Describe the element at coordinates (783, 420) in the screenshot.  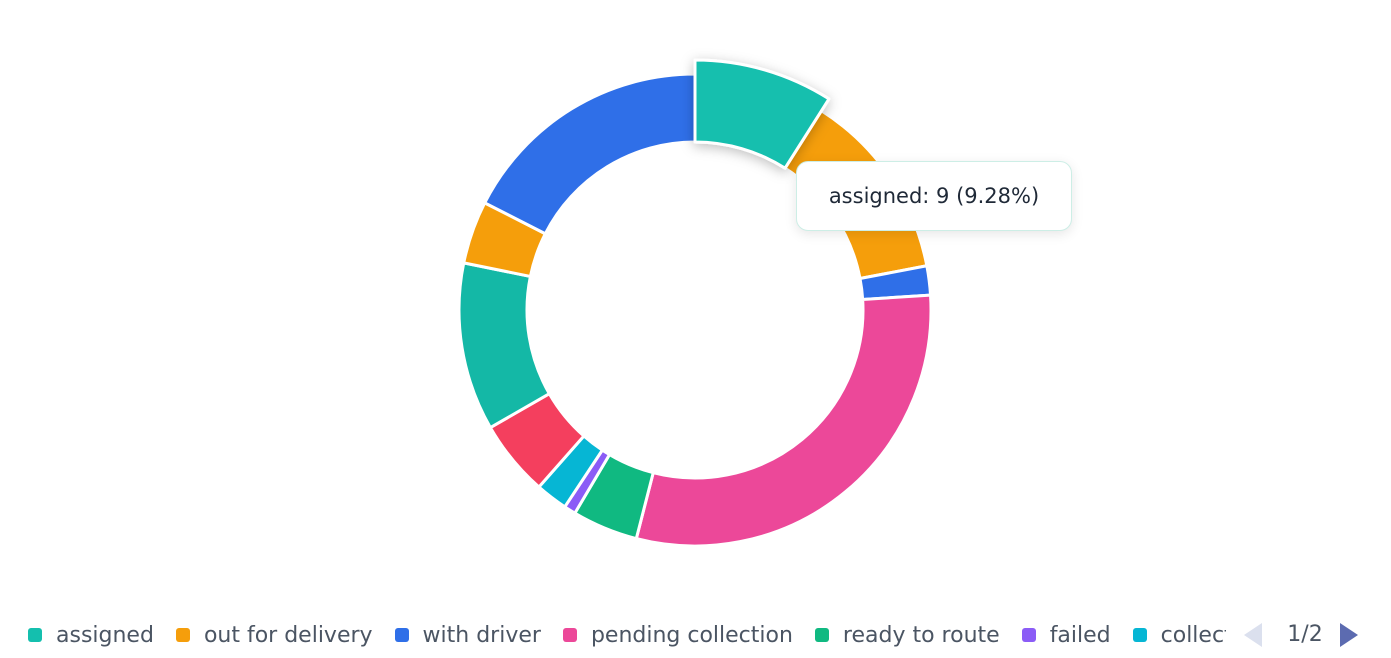
I see `donut-slice-pending-collection` at that location.